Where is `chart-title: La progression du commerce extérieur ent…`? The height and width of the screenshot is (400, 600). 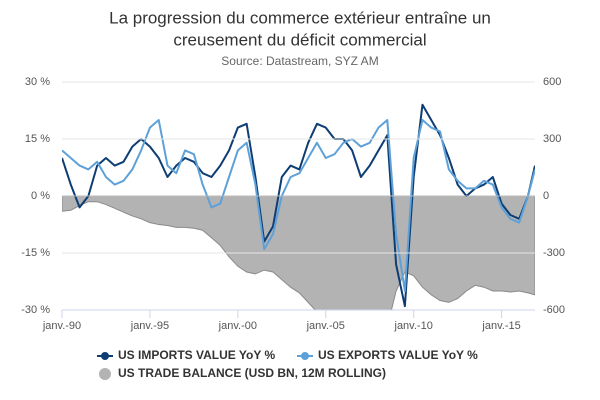
chart-title: La progression du commerce extérieur ent… is located at coordinates (300, 17).